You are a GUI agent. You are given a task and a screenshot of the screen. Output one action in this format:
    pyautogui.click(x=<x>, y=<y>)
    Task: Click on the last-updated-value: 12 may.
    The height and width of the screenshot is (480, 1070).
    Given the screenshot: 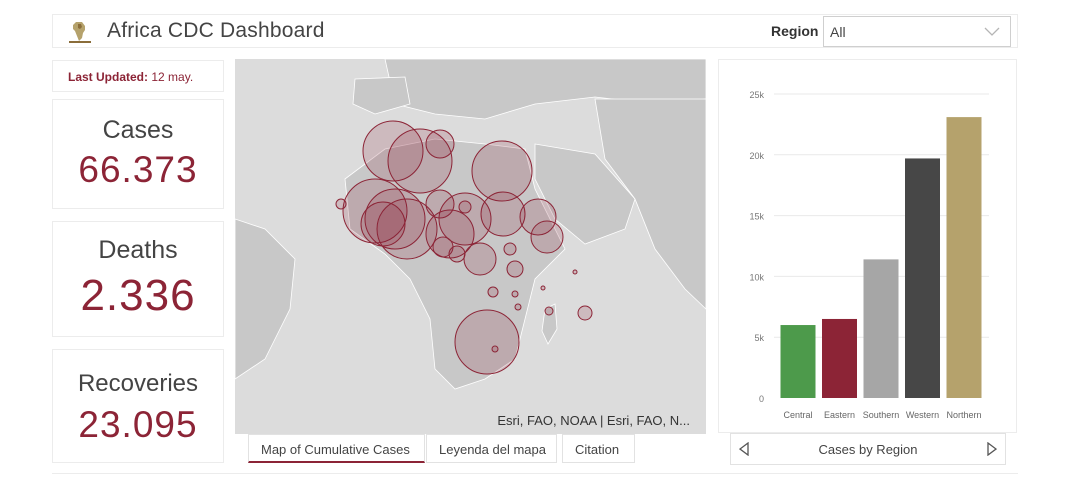 What is the action you would take?
    pyautogui.click(x=172, y=77)
    